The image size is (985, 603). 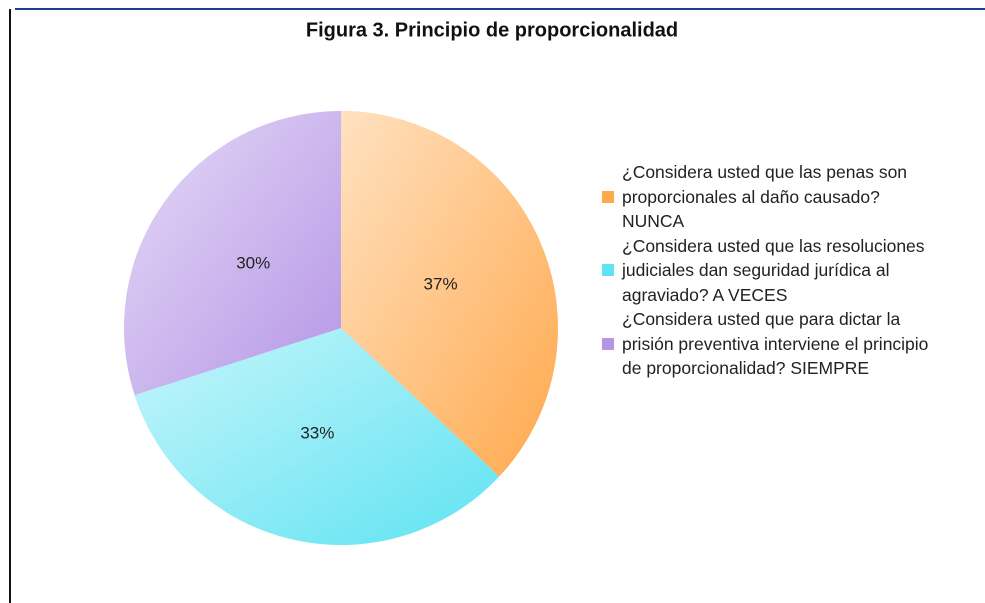 What do you see at coordinates (317, 432) in the screenshot?
I see `data-label: 33%` at bounding box center [317, 432].